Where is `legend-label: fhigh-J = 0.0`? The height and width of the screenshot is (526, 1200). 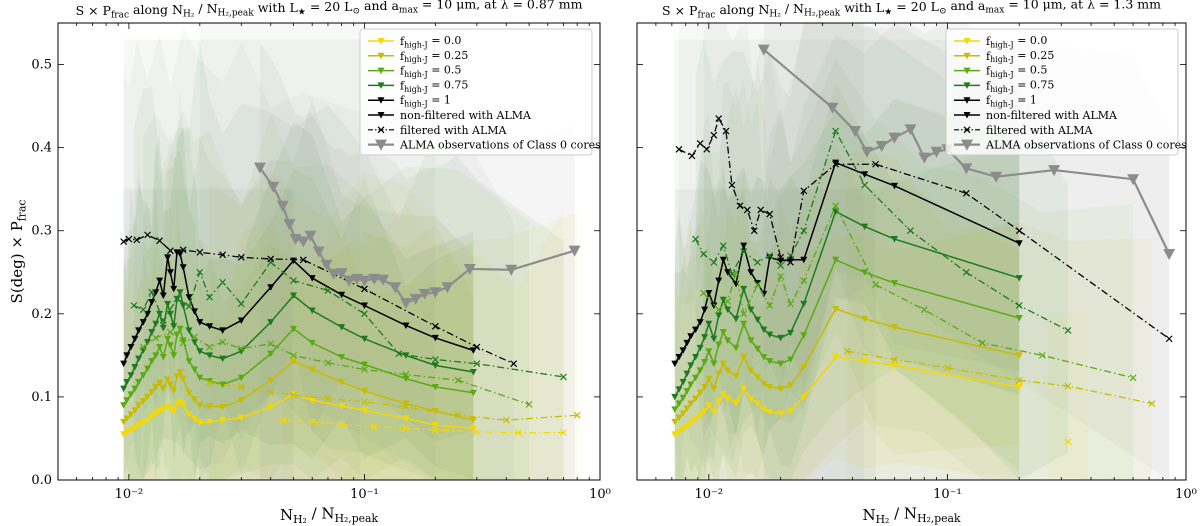
legend-label: fhigh-J = 0.0 is located at coordinates (430, 41).